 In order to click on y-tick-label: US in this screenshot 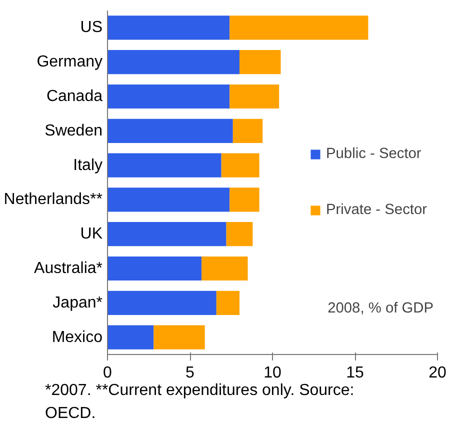, I will do `click(91, 27)`.